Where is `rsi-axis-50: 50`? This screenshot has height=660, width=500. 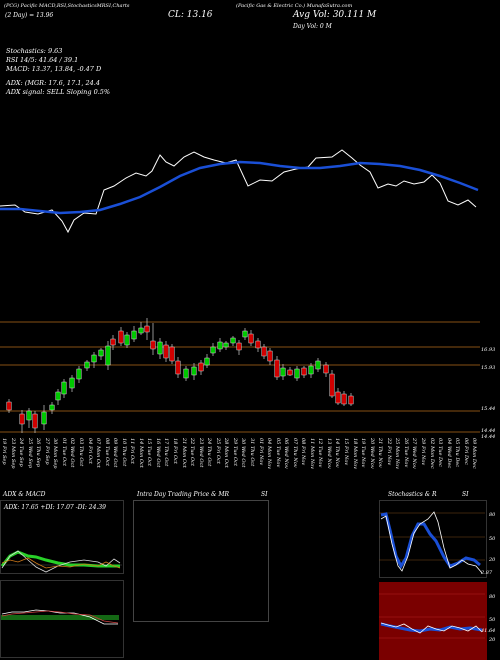
rsi-axis-50: 50 is located at coordinates (492, 620).